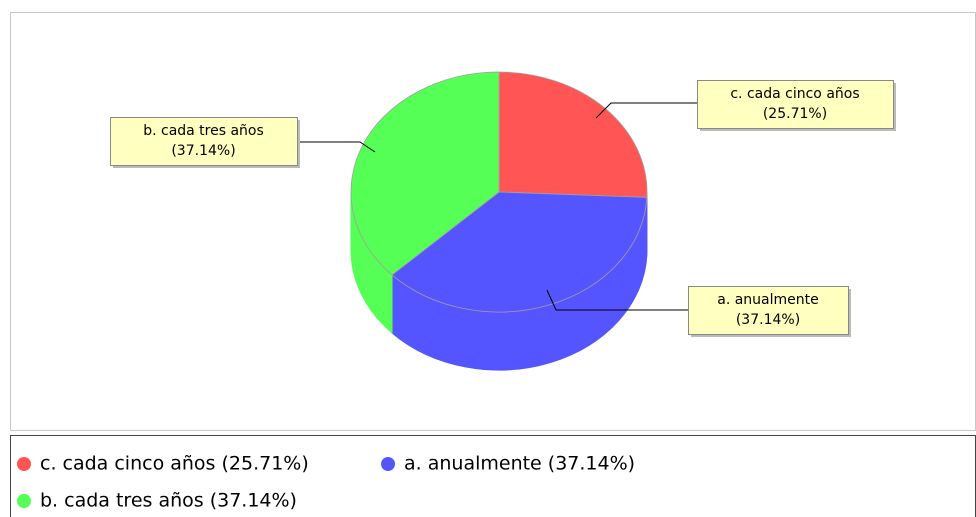  What do you see at coordinates (768, 300) in the screenshot?
I see `label-name: a. anualmente` at bounding box center [768, 300].